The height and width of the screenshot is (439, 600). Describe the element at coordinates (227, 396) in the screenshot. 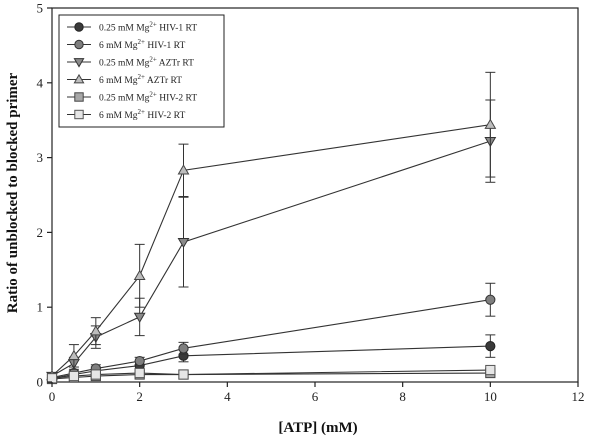

I see `x-tick-label: 4` at that location.